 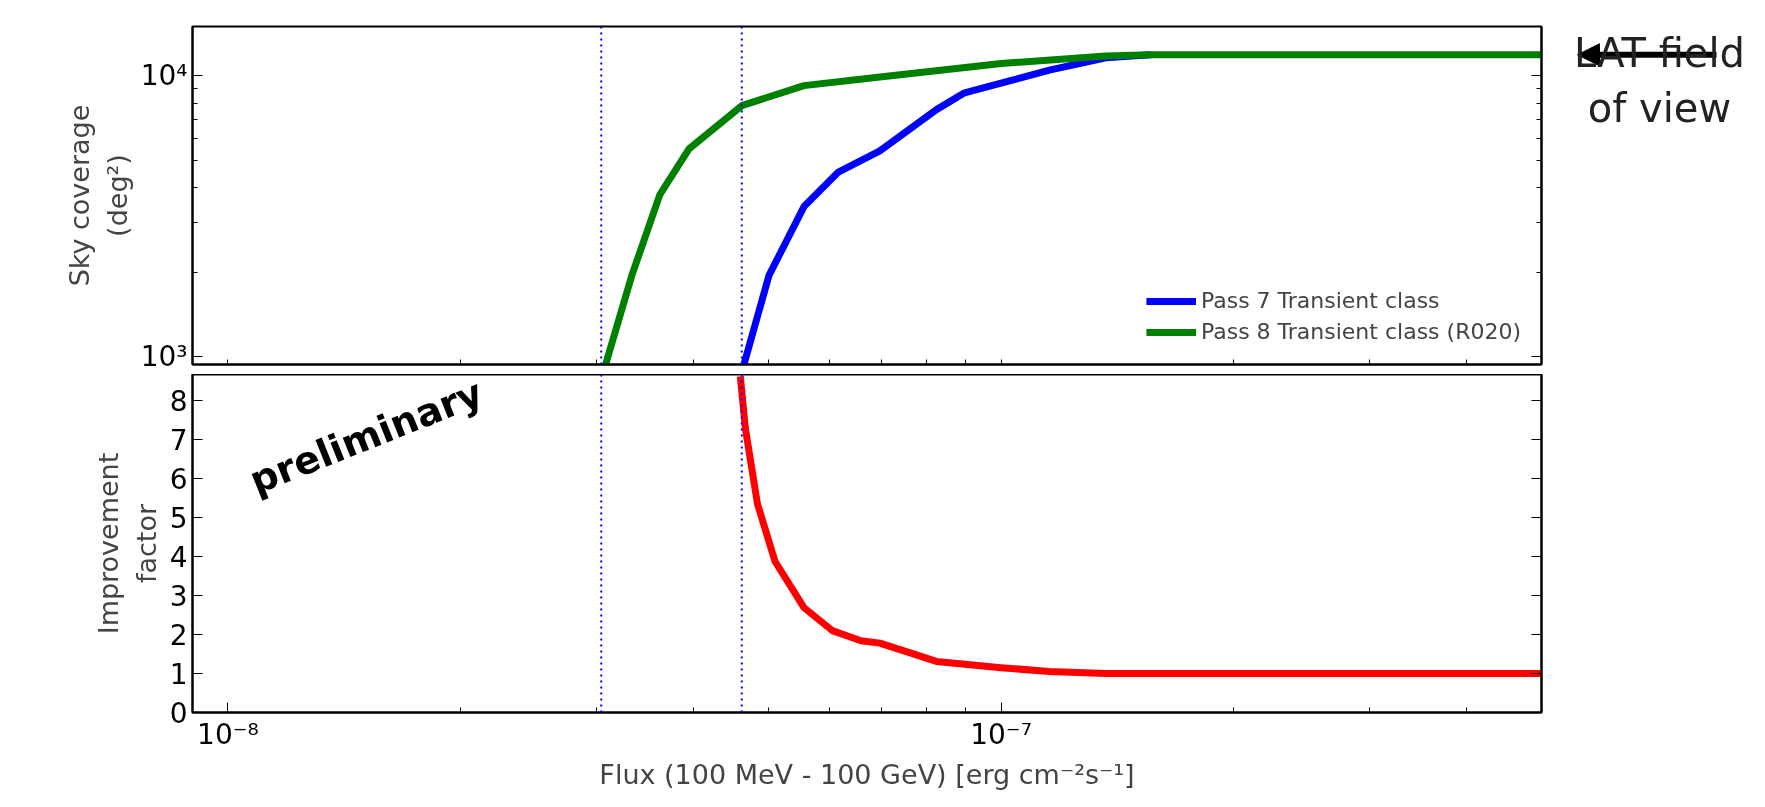 What do you see at coordinates (178, 675) in the screenshot?
I see `y-tick-label: 1` at bounding box center [178, 675].